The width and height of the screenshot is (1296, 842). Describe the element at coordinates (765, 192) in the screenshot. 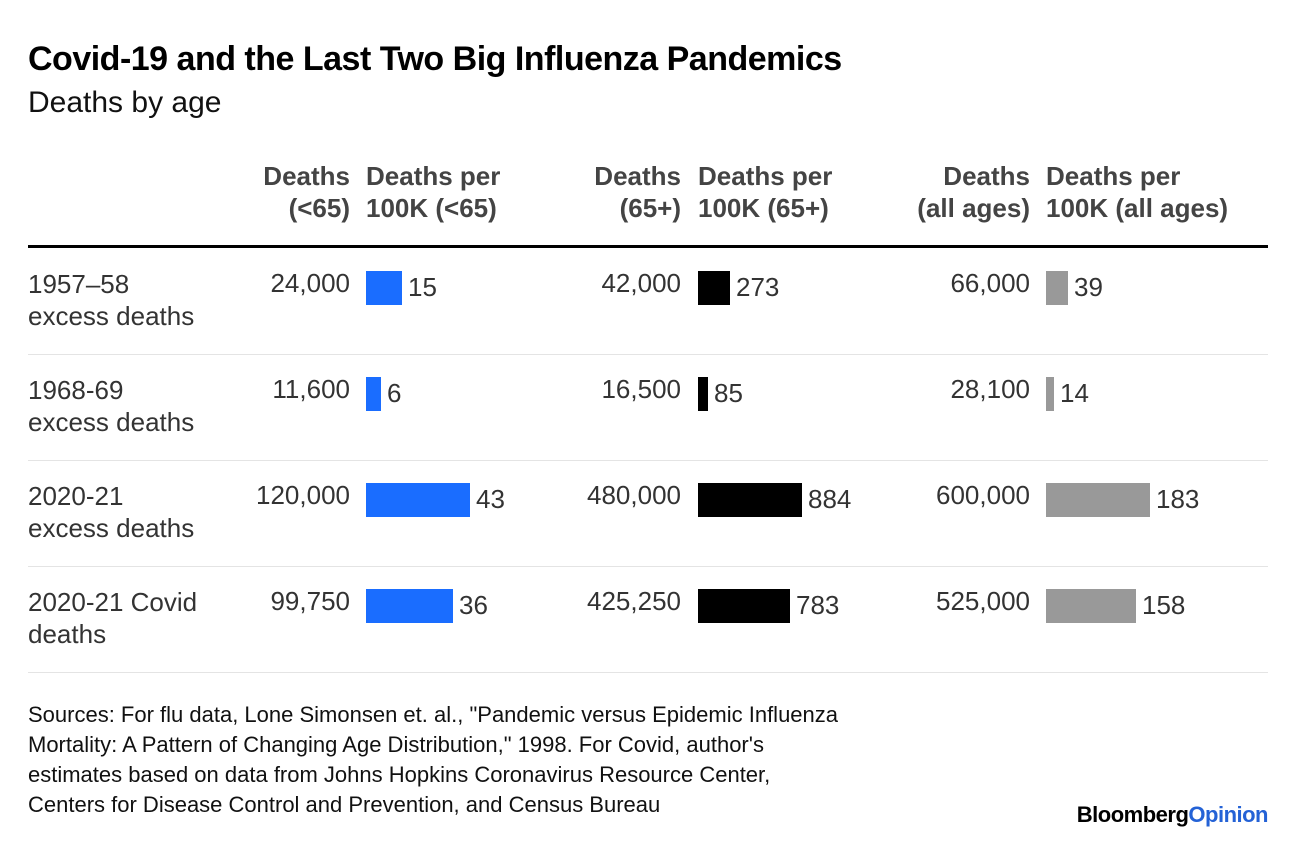

I see `header-rate-65-plus: Deaths per 100K (65+)` at that location.